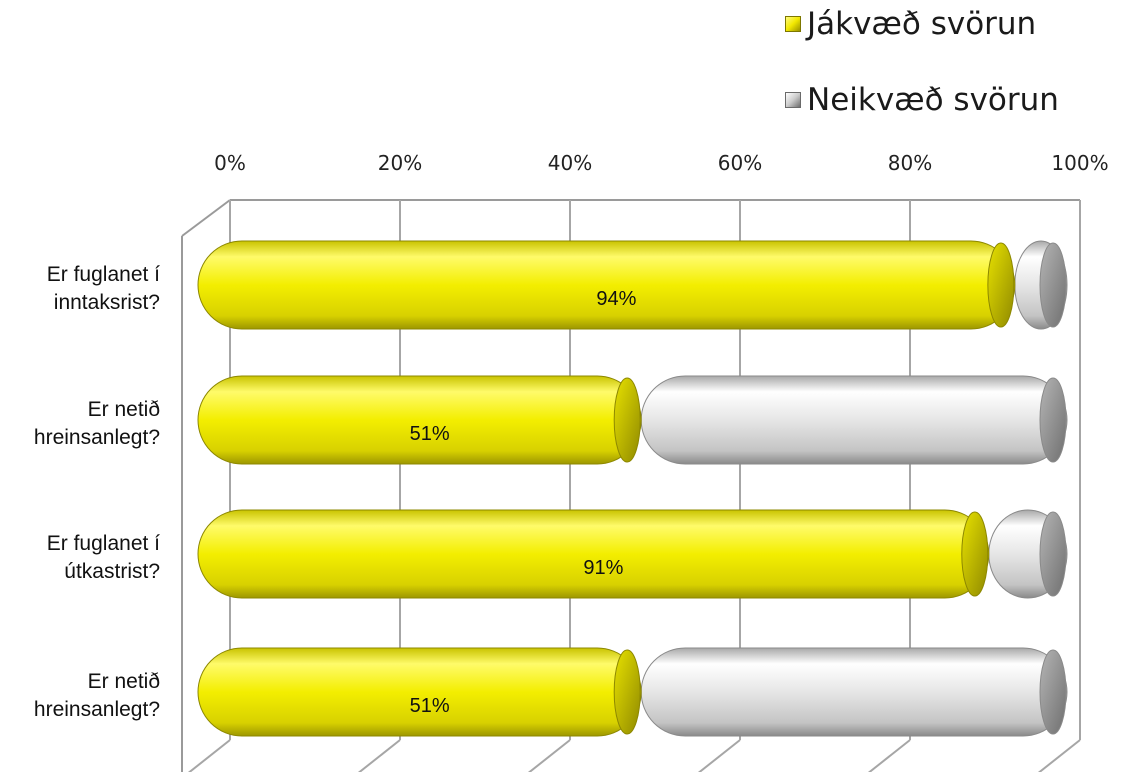 This screenshot has width=1127, height=772. I want to click on legend-swatch-positive, so click(793, 24).